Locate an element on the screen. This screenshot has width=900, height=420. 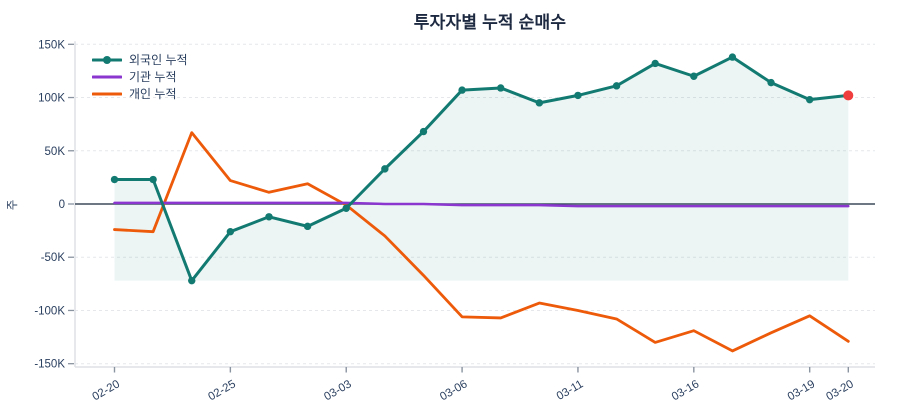
last-value-marker is located at coordinates (848, 95).